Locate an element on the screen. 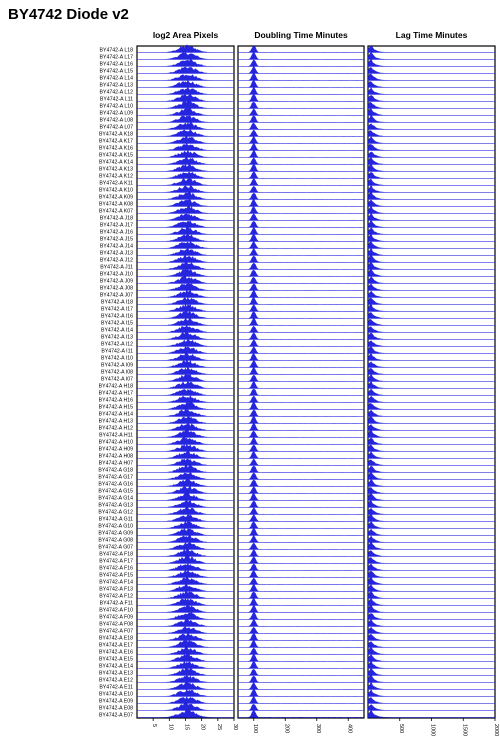 The image size is (500, 750). row-label: BY4742-A I10 is located at coordinates (117, 358).